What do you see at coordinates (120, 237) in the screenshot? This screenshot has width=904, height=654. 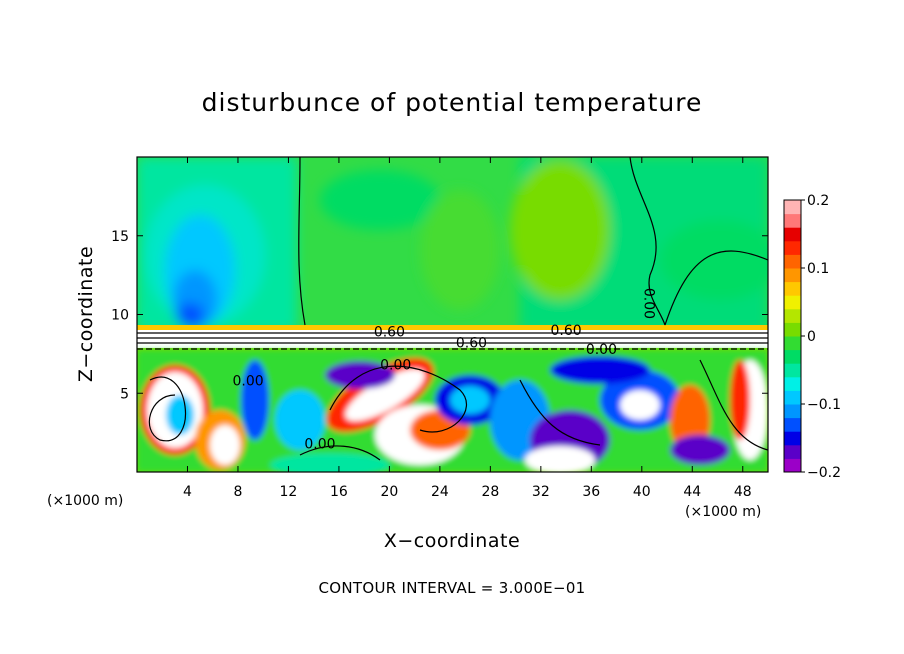 I see `y-tick-label: 15` at bounding box center [120, 237].